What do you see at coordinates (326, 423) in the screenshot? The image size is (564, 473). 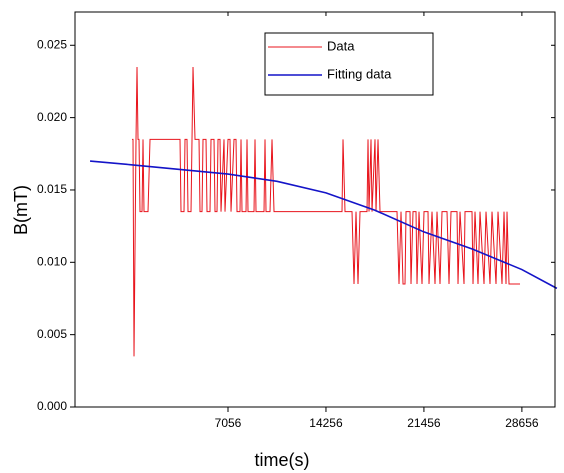 I see `x-tick-label: 14256` at bounding box center [326, 423].